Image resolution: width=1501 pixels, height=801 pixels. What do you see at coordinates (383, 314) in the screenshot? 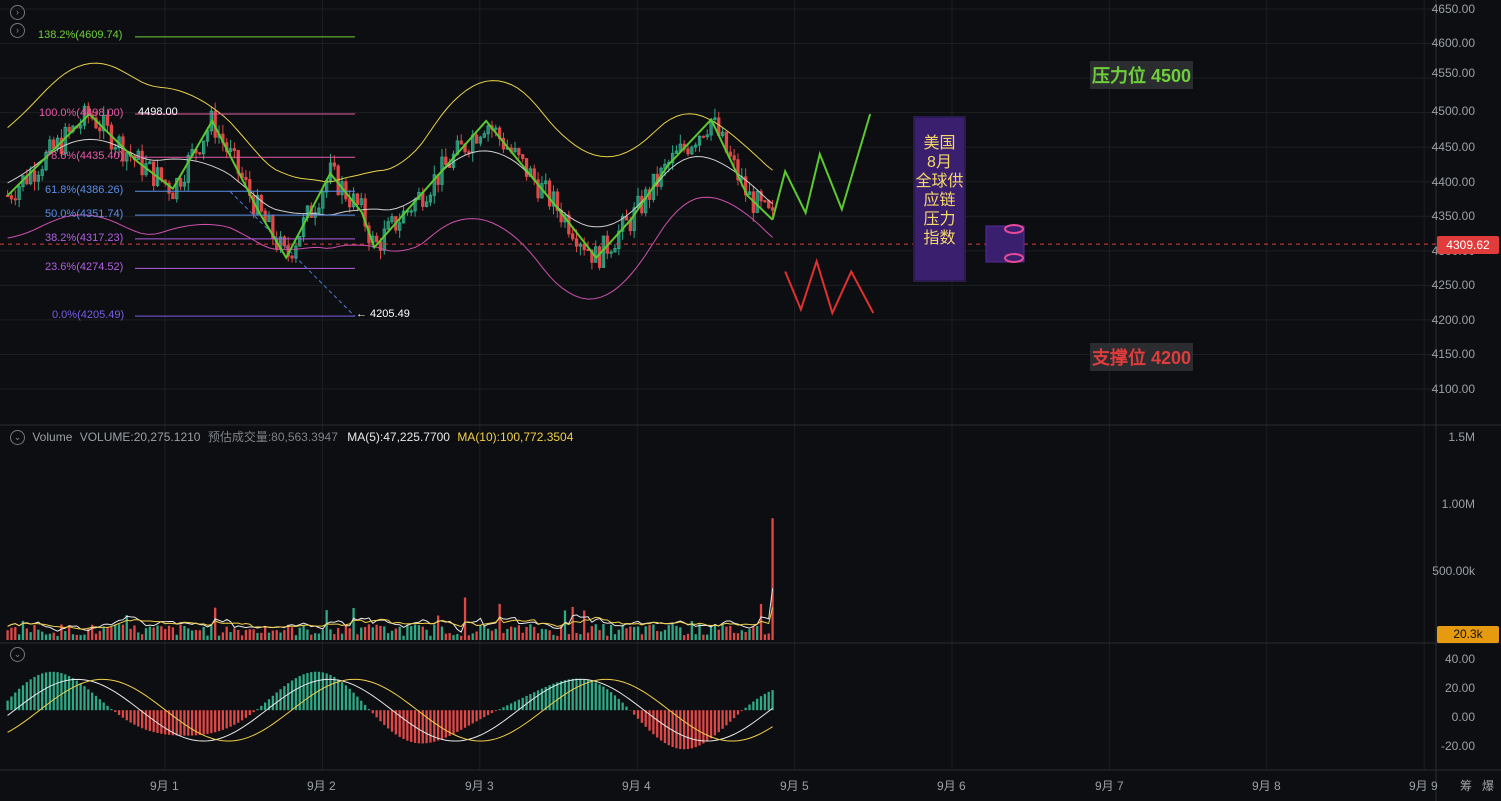
I see `low-marker: ← 4205.49` at bounding box center [383, 314].